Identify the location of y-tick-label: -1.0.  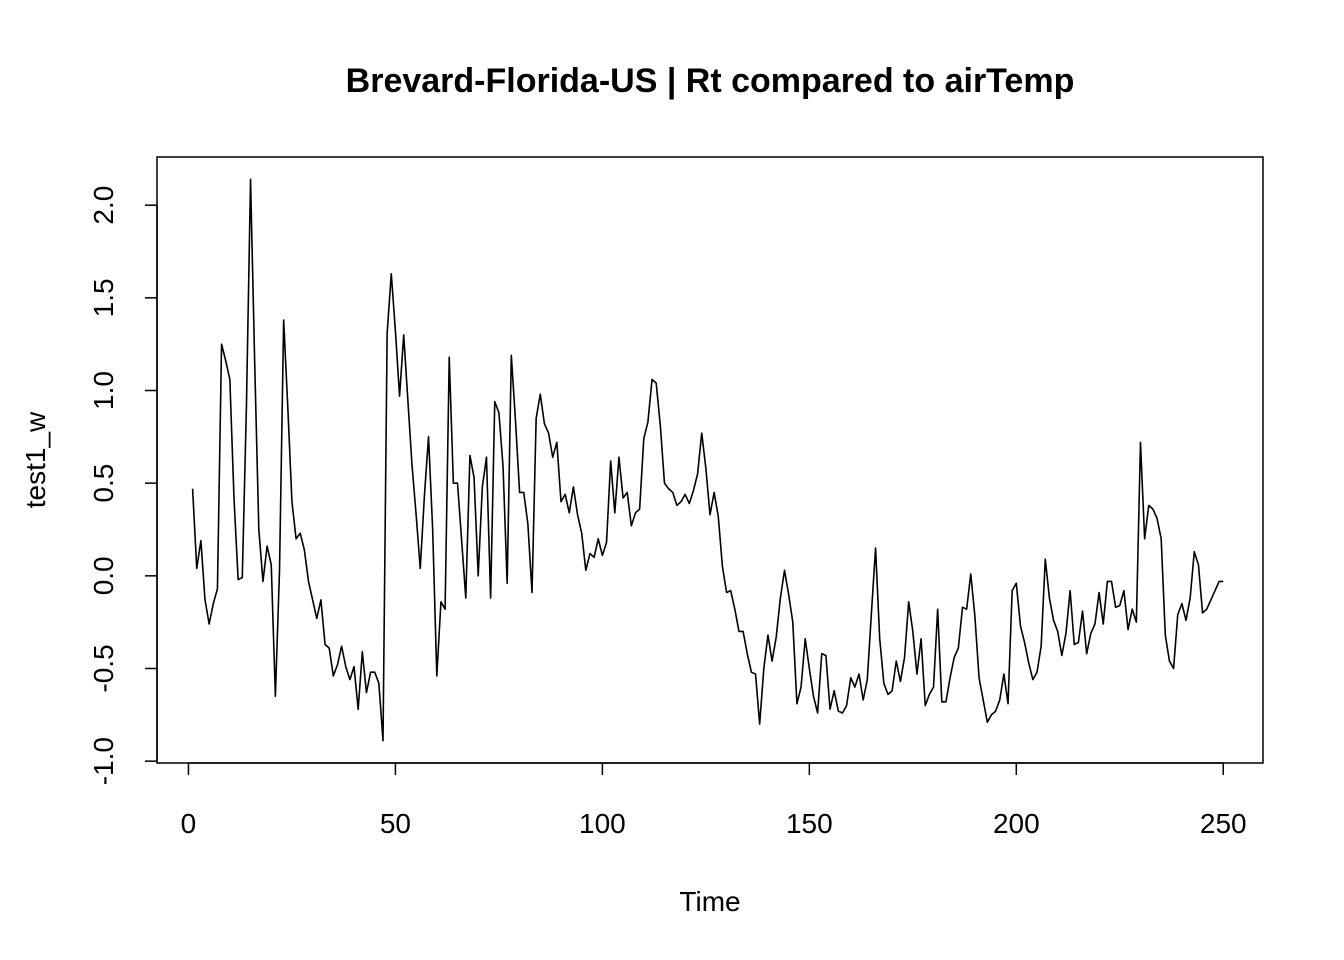
(103, 761).